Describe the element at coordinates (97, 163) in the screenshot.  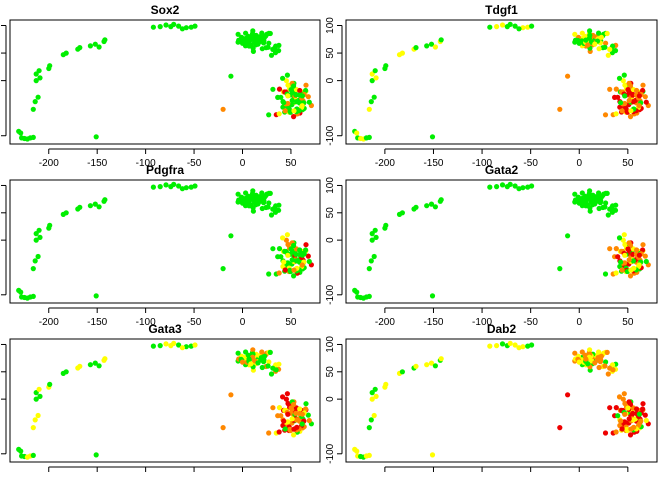
I see `x-tick-label: -150` at that location.